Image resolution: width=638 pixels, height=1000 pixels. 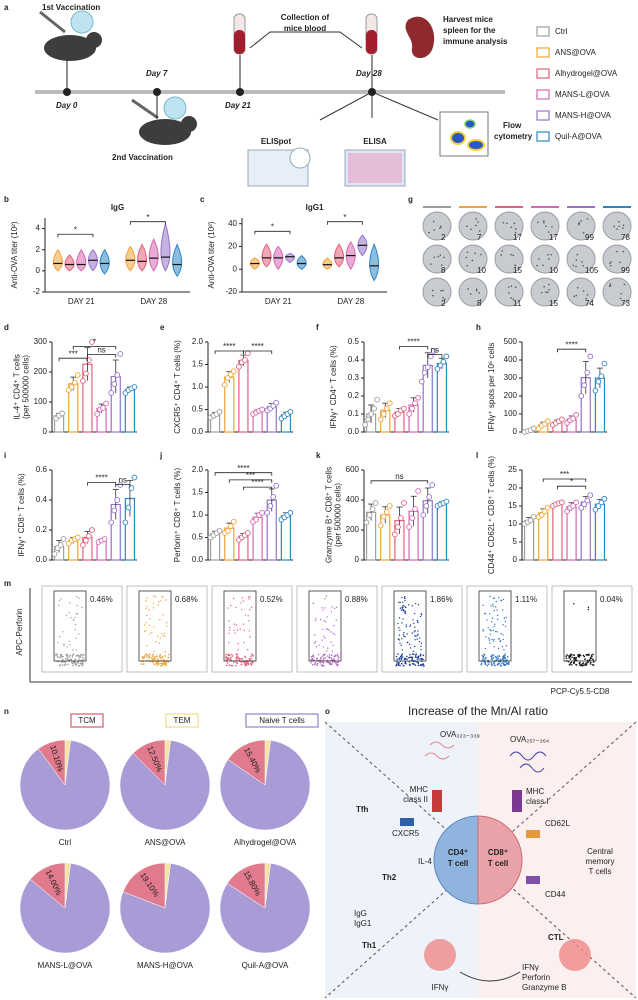 What do you see at coordinates (575, 955) in the screenshot?
I see `ctl-cell-icon` at bounding box center [575, 955].